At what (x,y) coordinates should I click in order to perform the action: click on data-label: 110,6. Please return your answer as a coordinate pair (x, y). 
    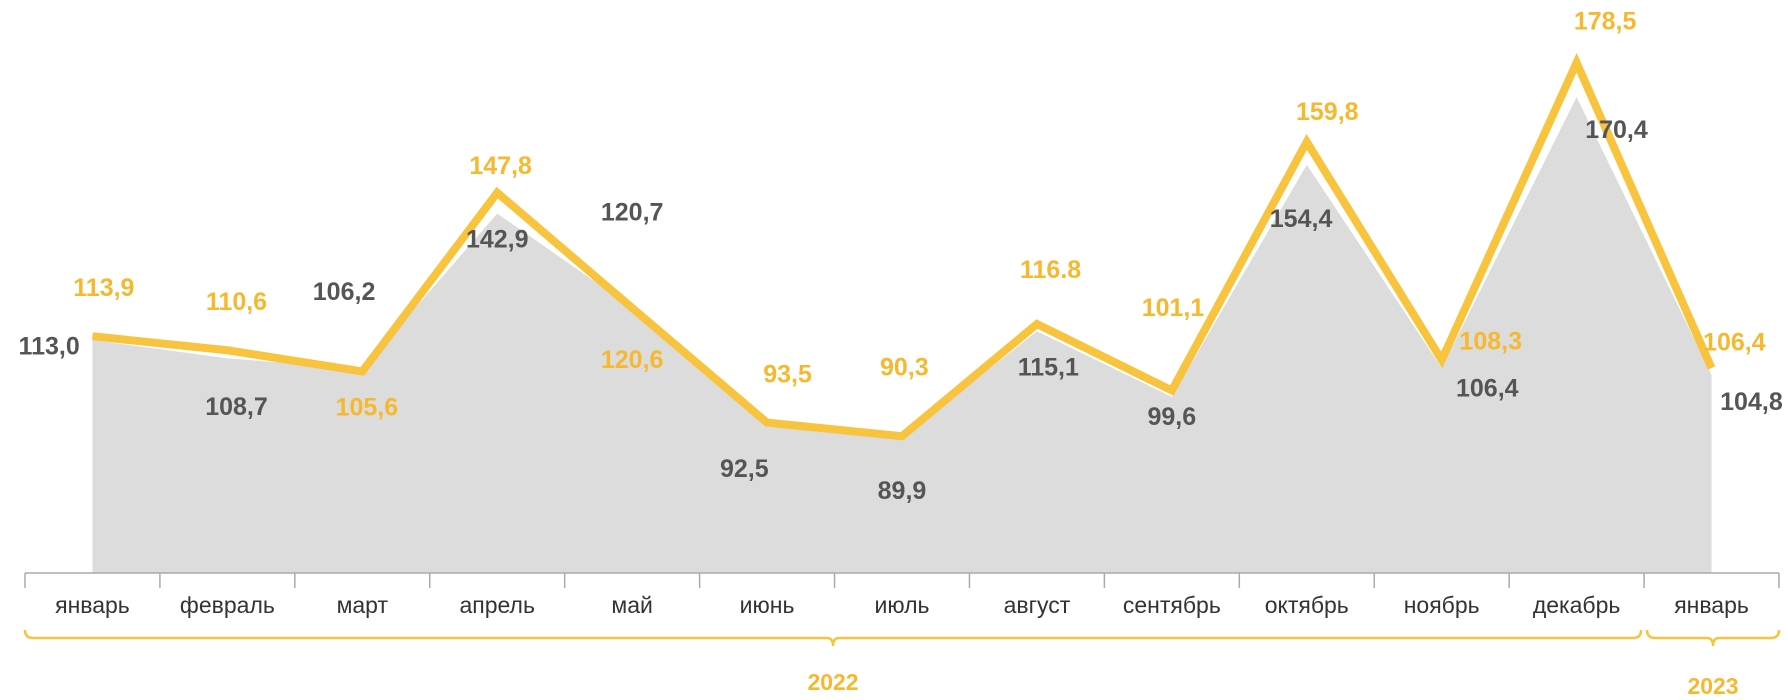
    Looking at the image, I should click on (236, 302).